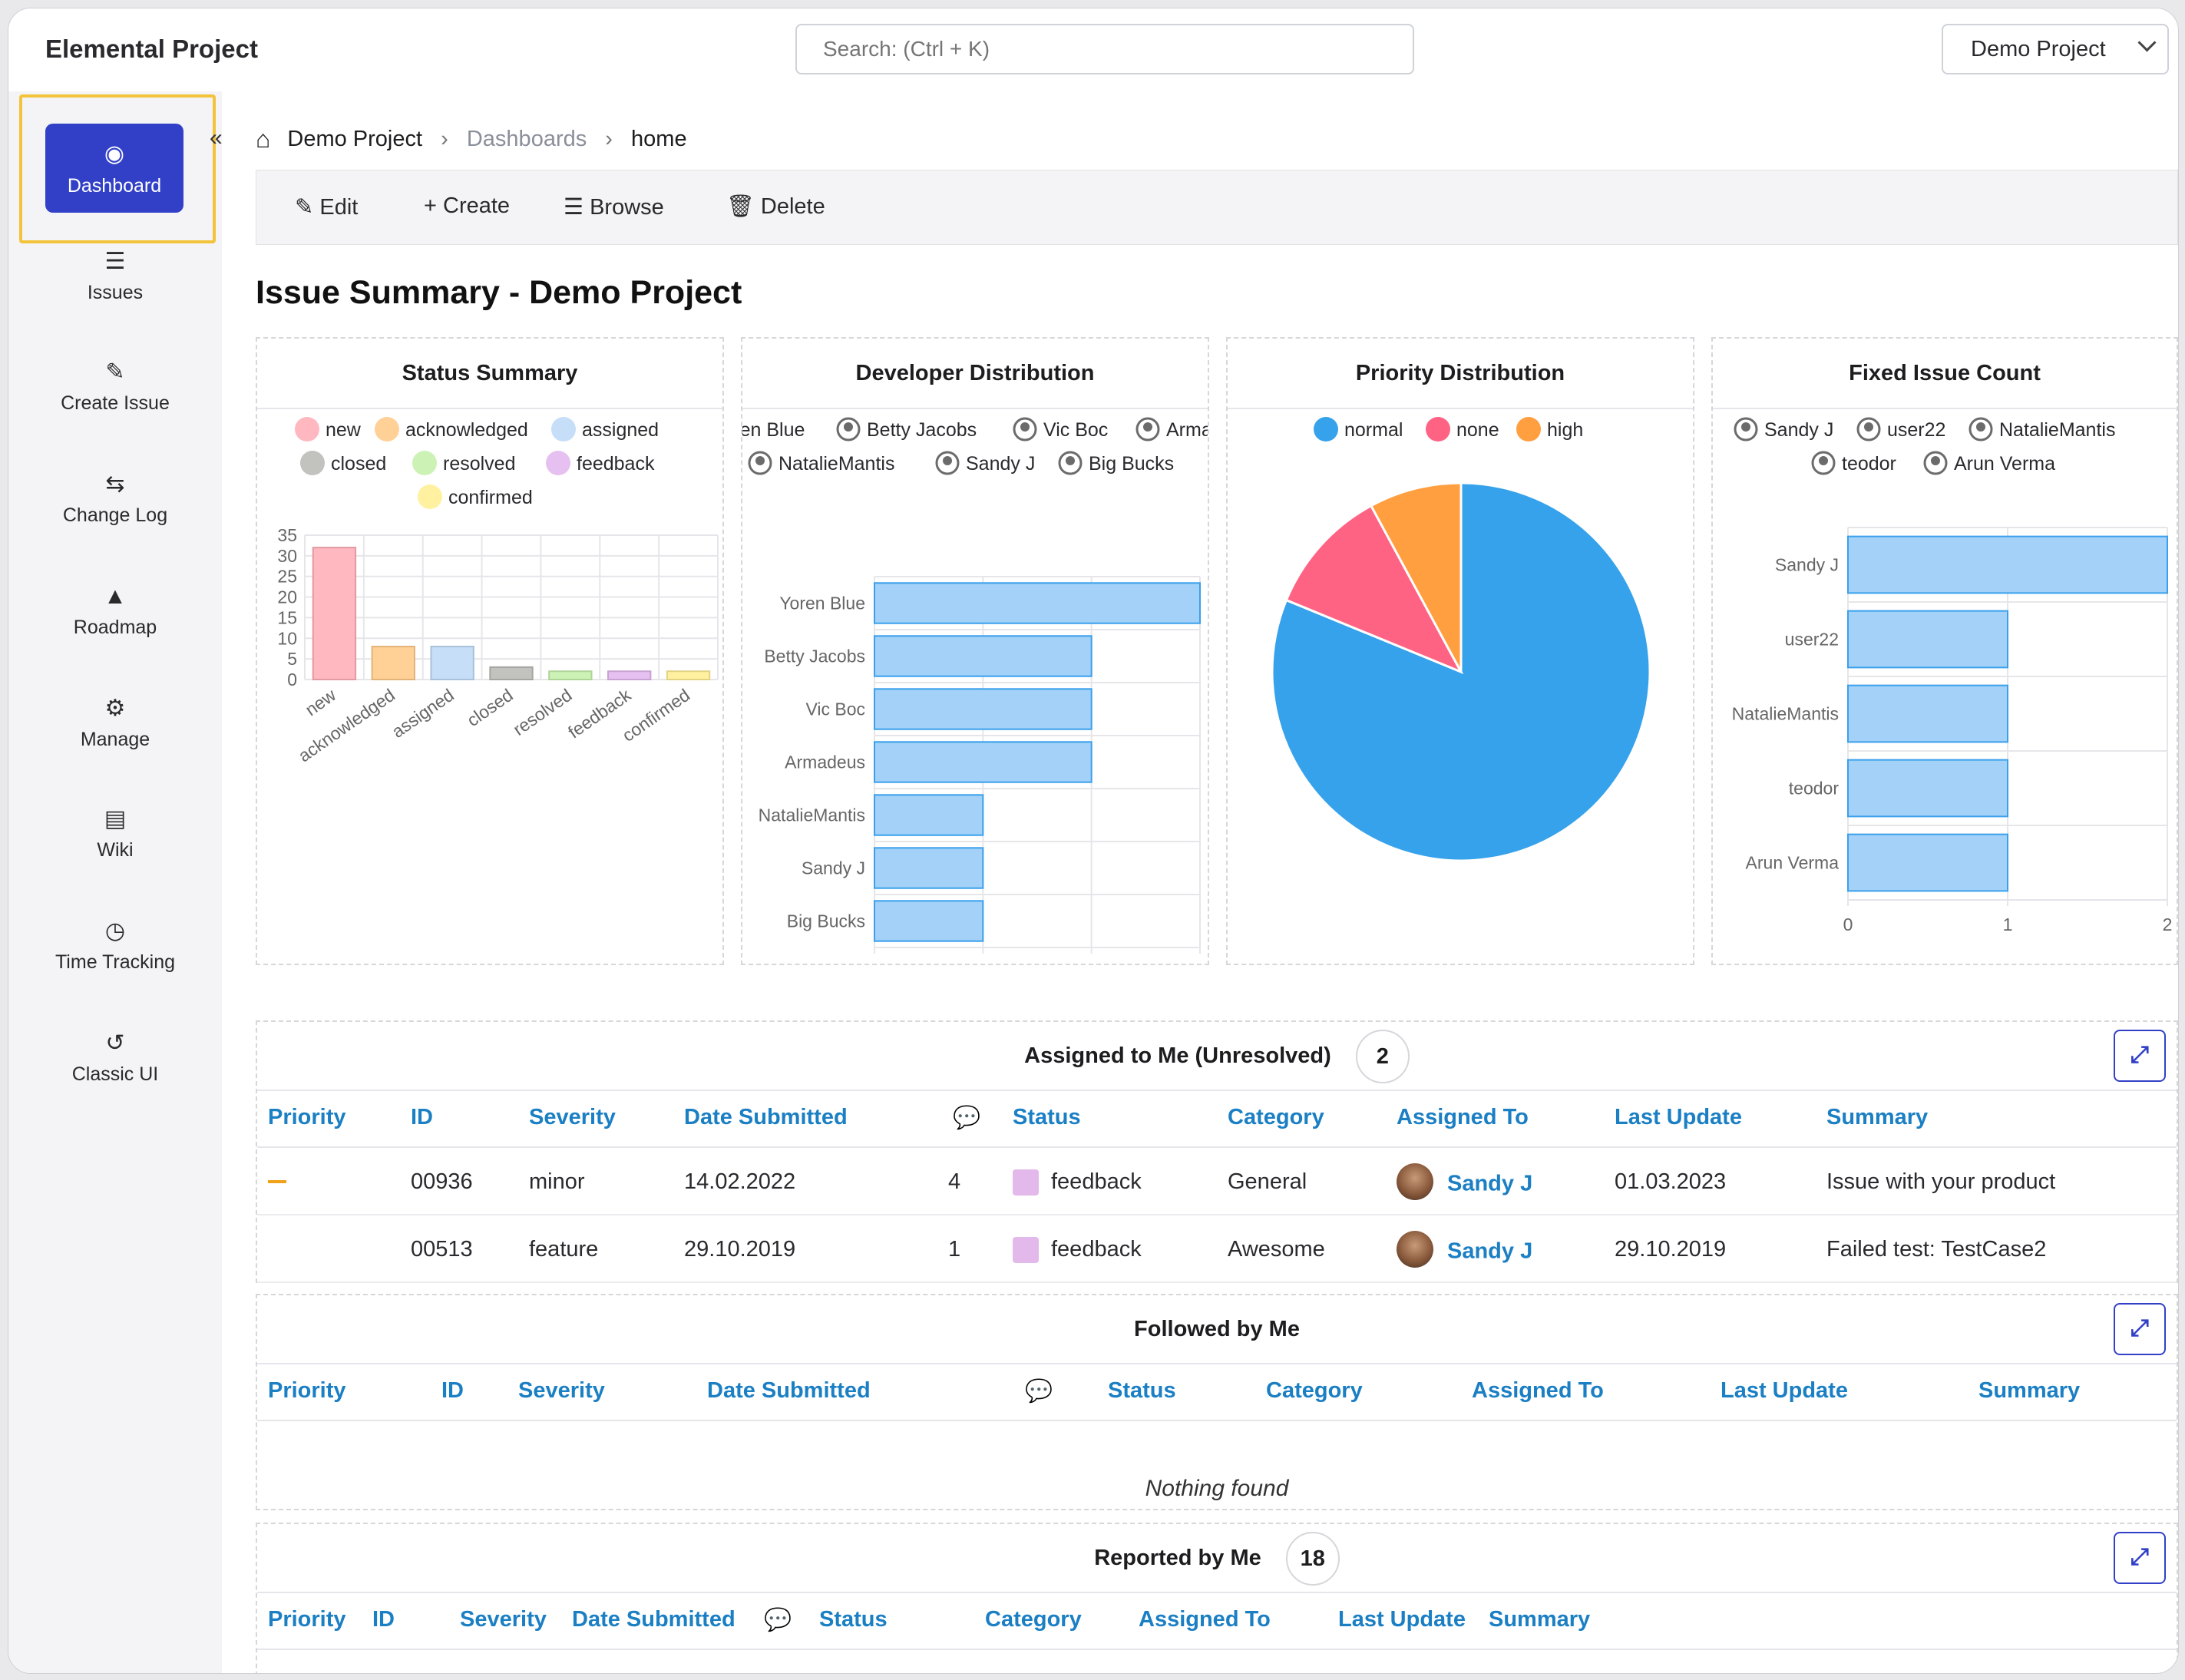  Describe the element at coordinates (526, 139) in the screenshot. I see `breadcrumb-dashboards: Dashboards` at that location.